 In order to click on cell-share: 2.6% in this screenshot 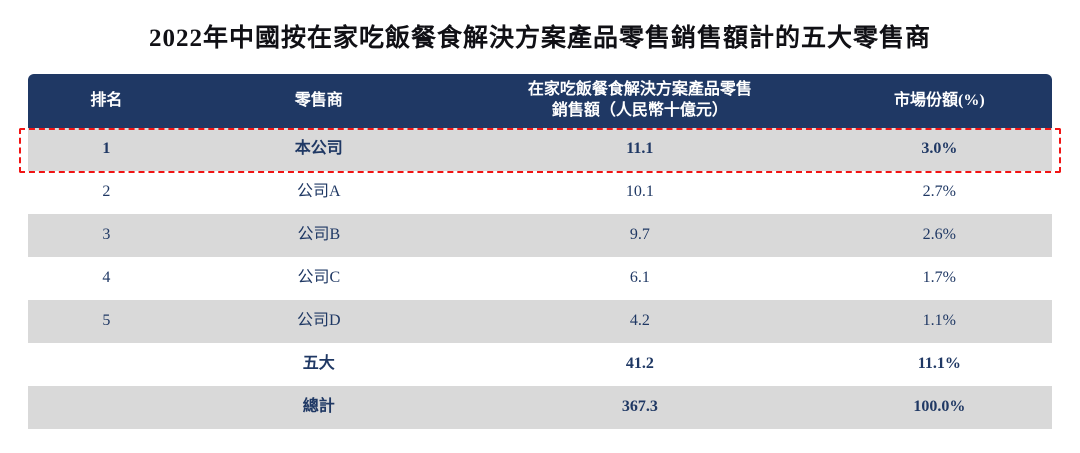, I will do `click(939, 235)`.